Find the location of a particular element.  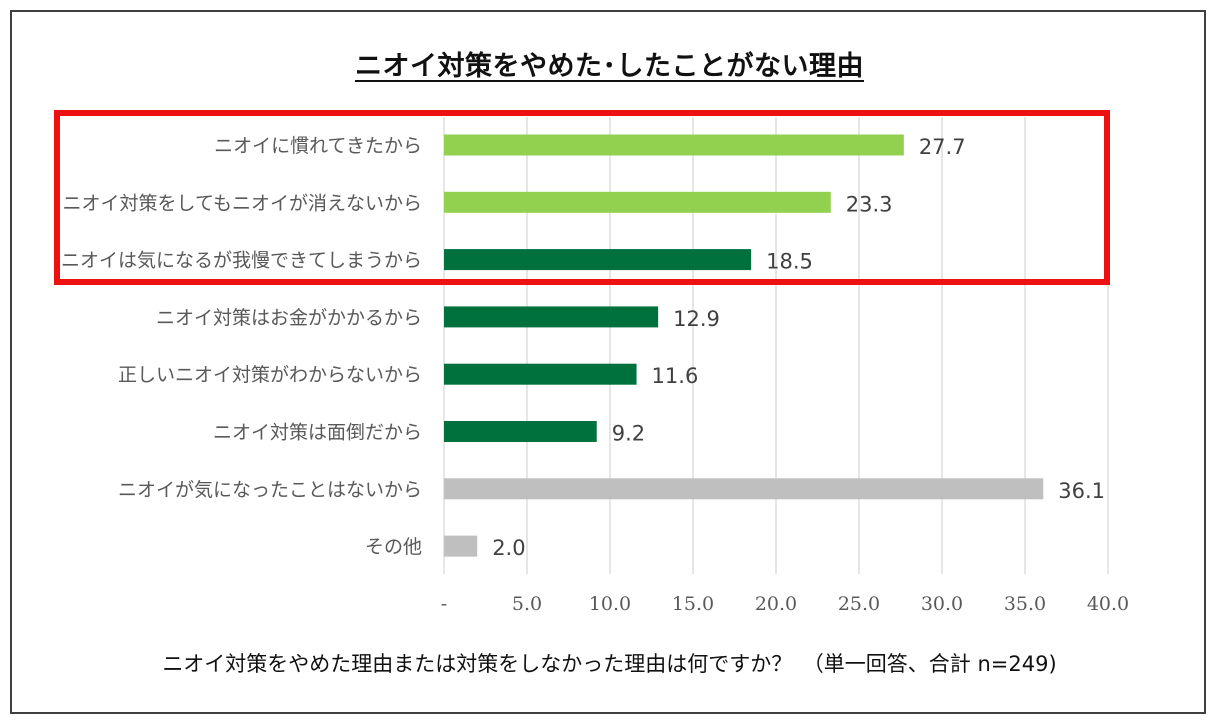

category-label: ニオイ対策はお金がかかるから is located at coordinates (289, 318).